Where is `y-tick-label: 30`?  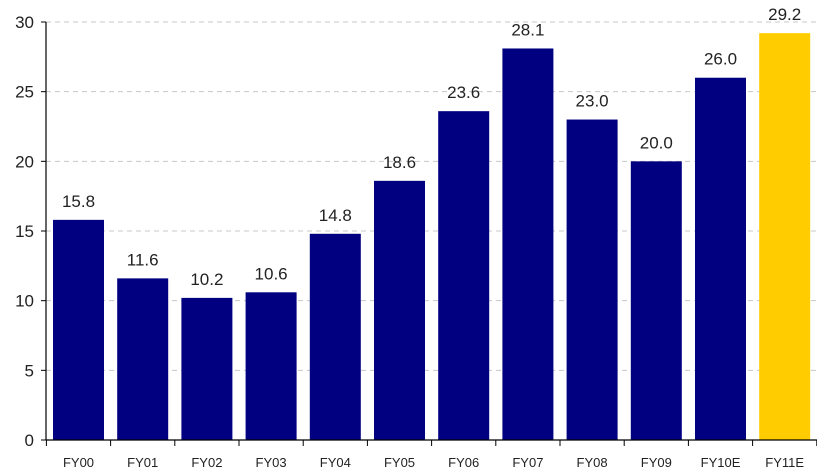 y-tick-label: 30 is located at coordinates (24, 22).